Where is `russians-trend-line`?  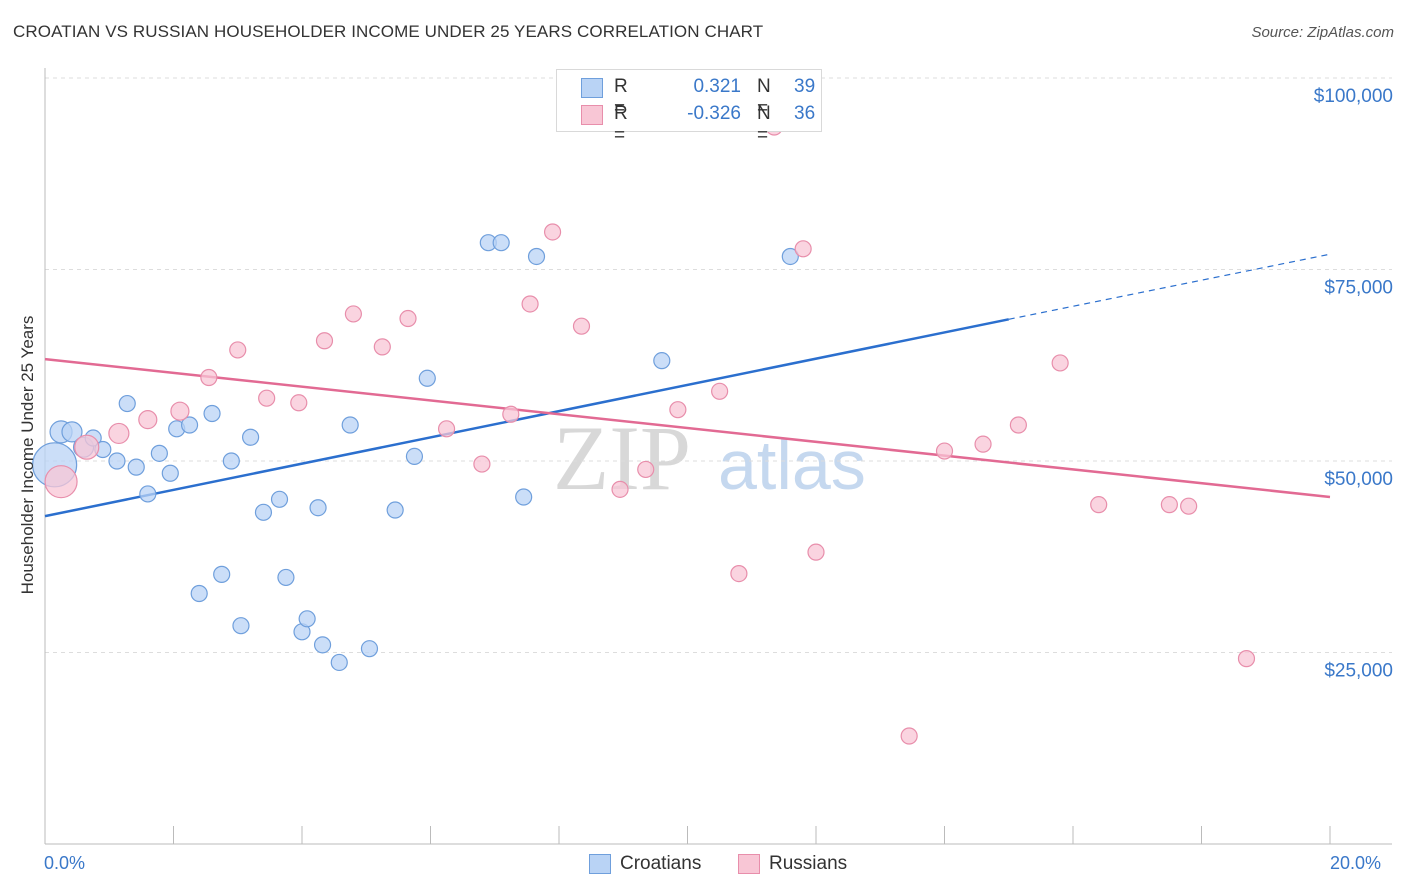
russians-trend-line is located at coordinates (687, 428).